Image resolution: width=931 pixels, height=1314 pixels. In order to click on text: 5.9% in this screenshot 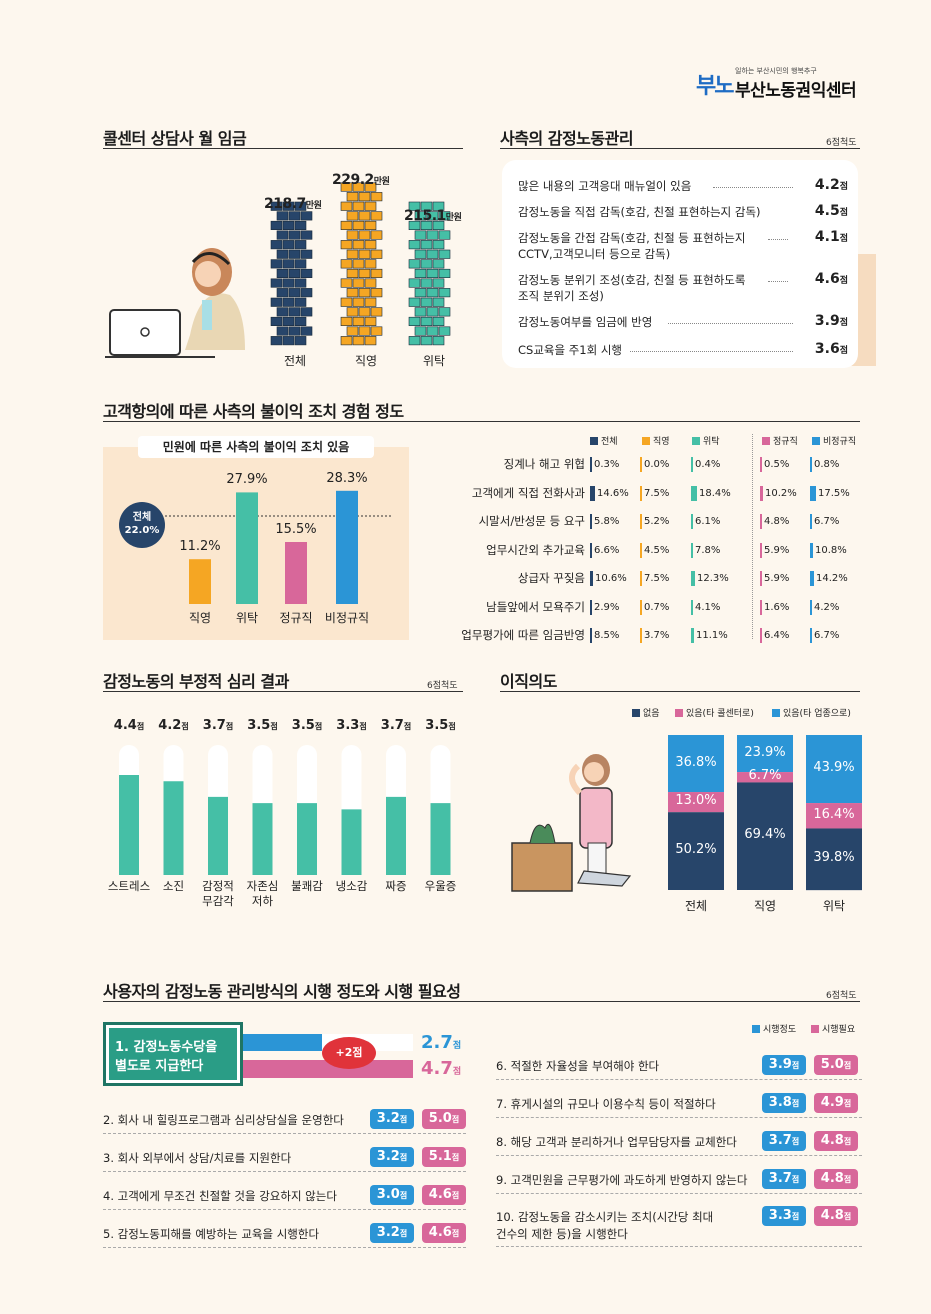, I will do `click(777, 550)`.